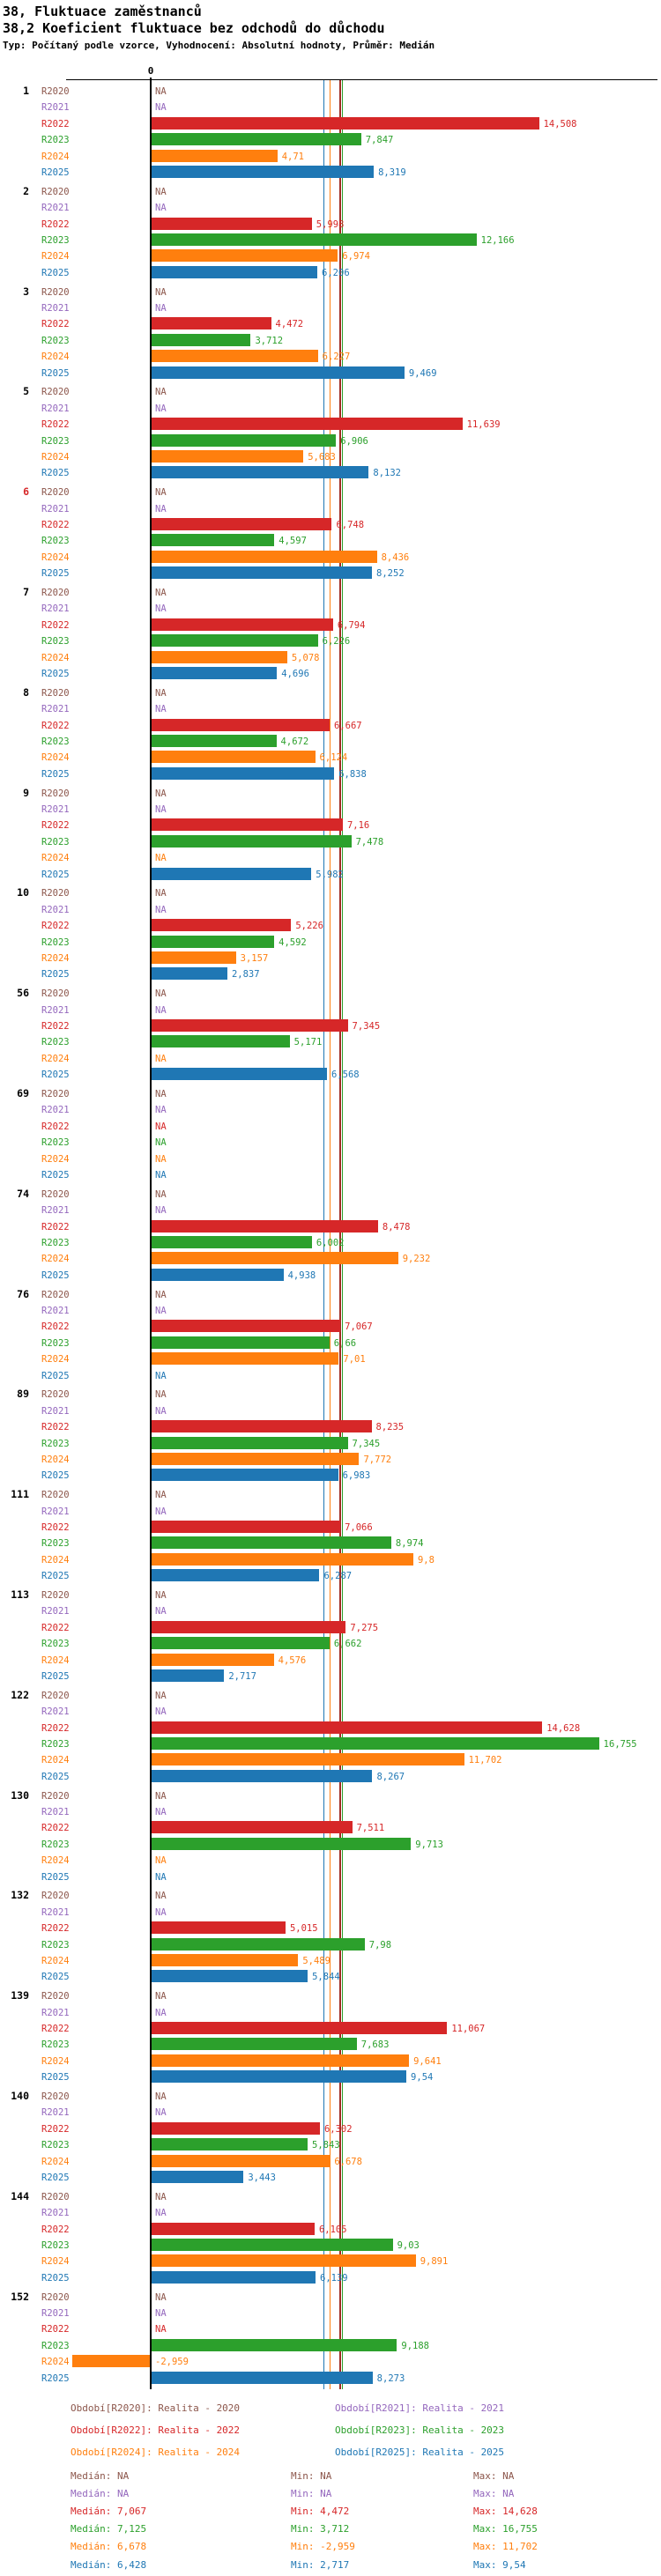  Describe the element at coordinates (560, 124) in the screenshot. I see `value-label-R2022: 14,508` at that location.